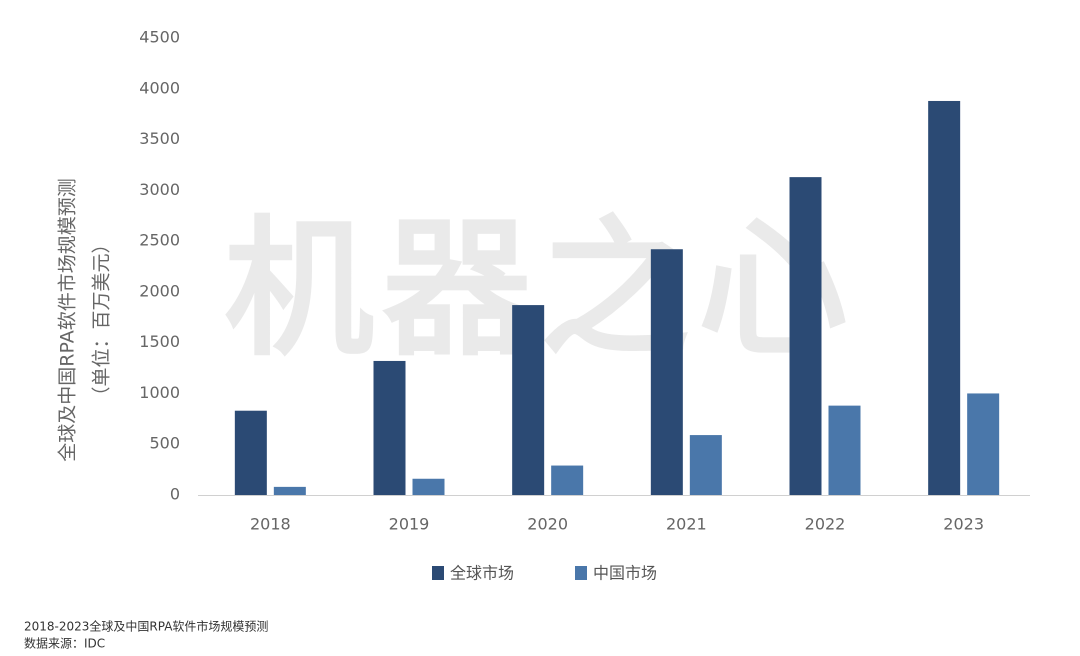 Image resolution: width=1080 pixels, height=656 pixels. I want to click on y-tick-label: 2000, so click(159, 290).